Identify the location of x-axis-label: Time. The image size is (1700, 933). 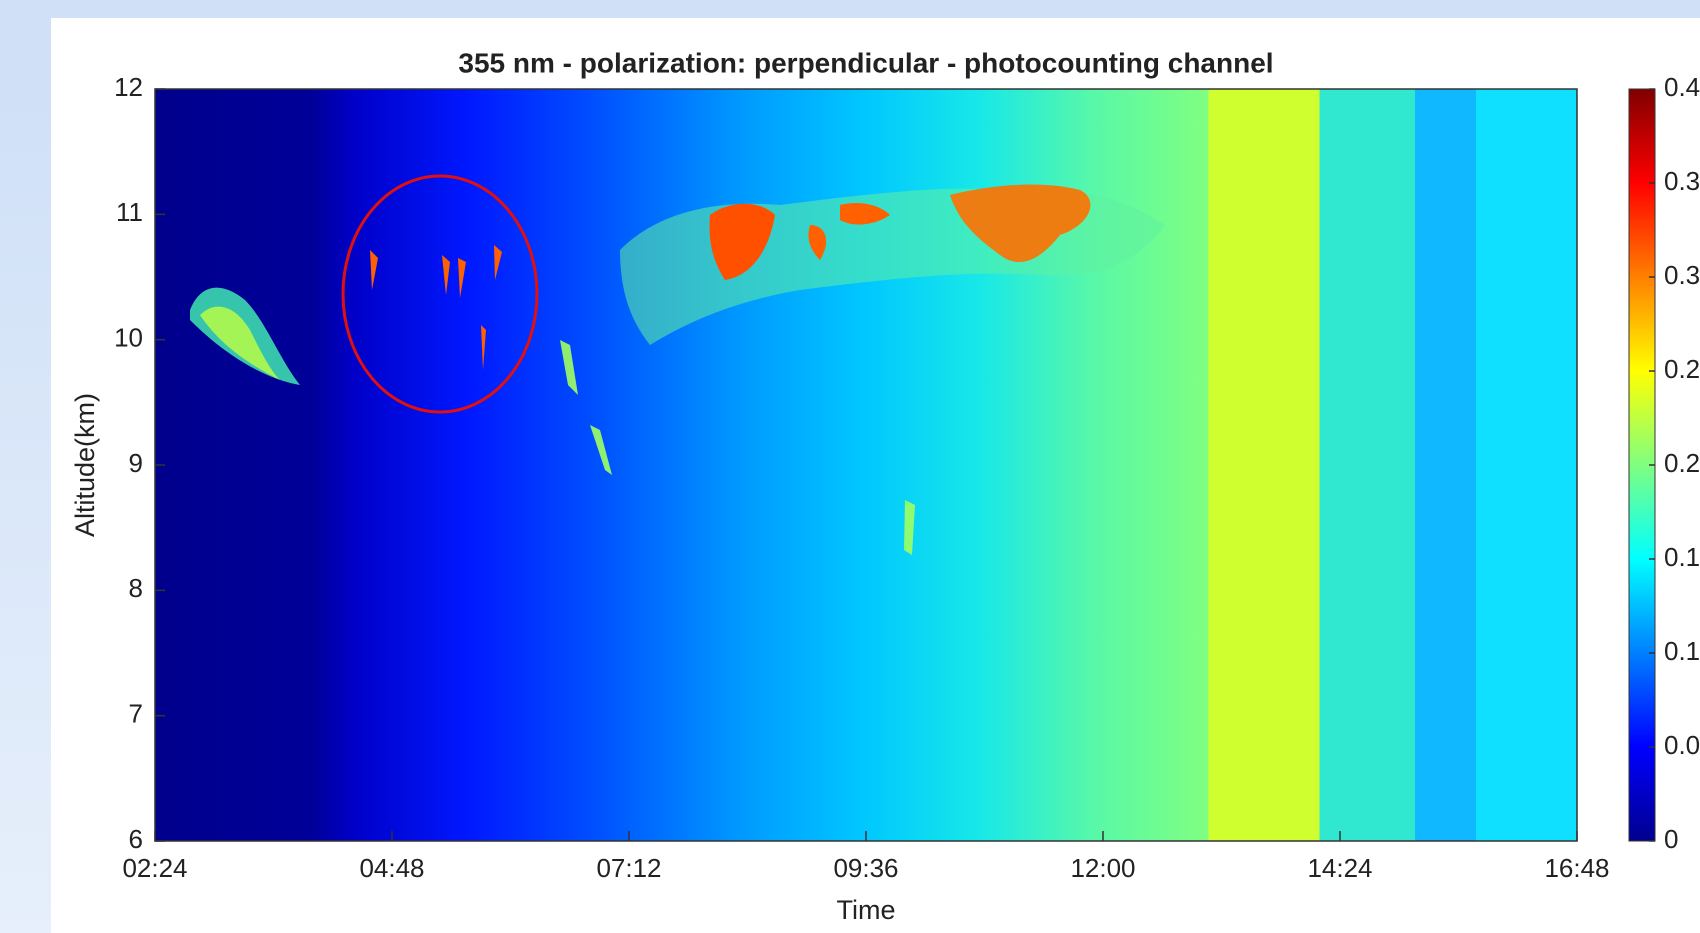
(866, 910).